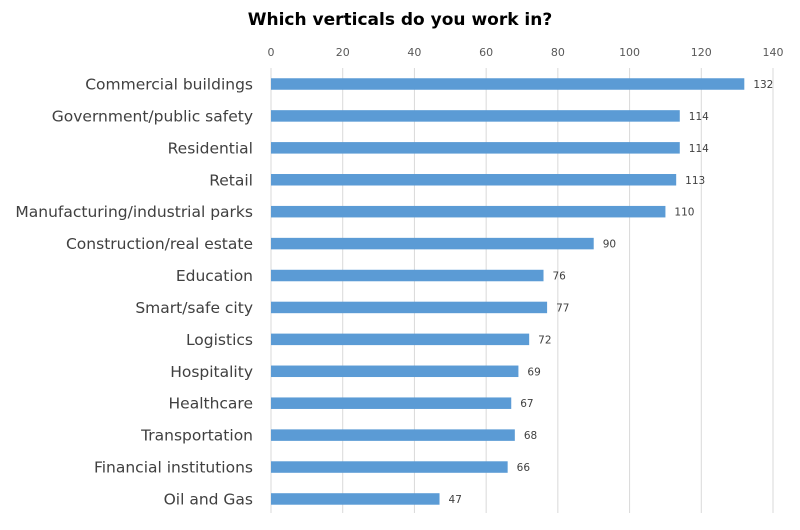 The width and height of the screenshot is (800, 530). I want to click on x-tick-label: 140, so click(773, 52).